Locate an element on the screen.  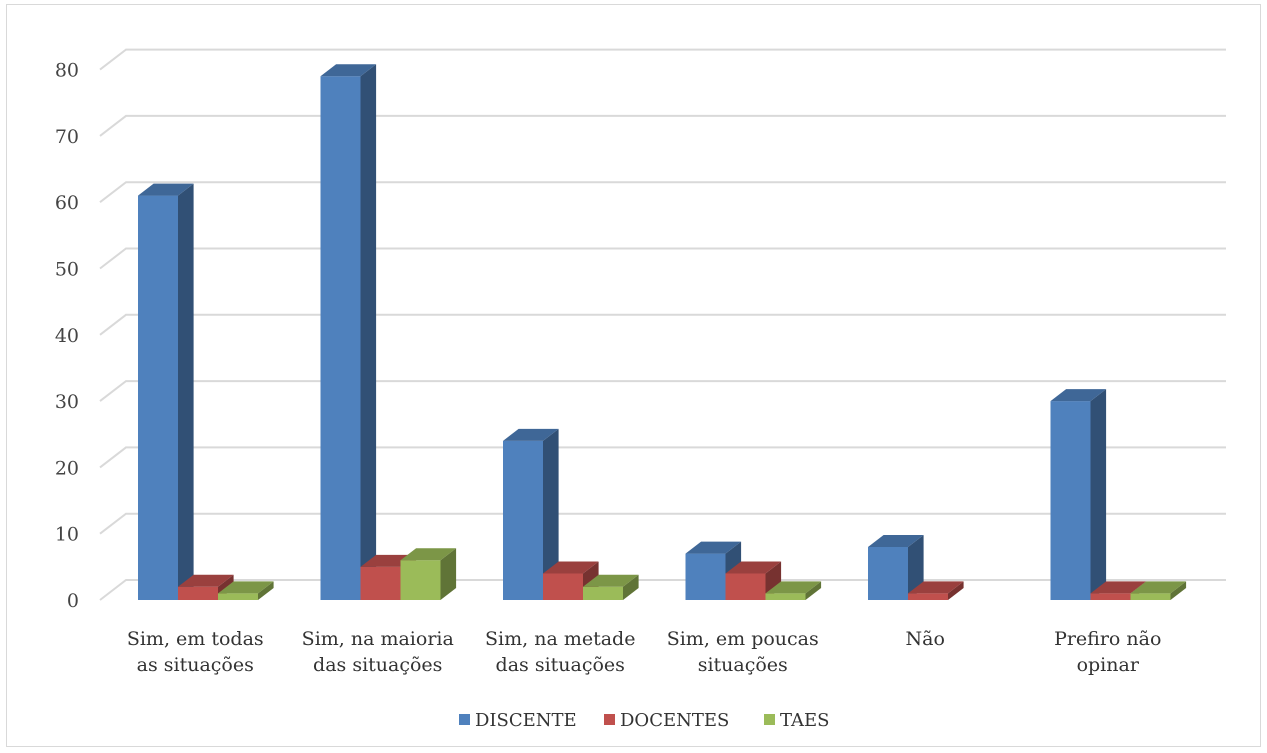
category-label-2-1: das situações is located at coordinates (560, 665).